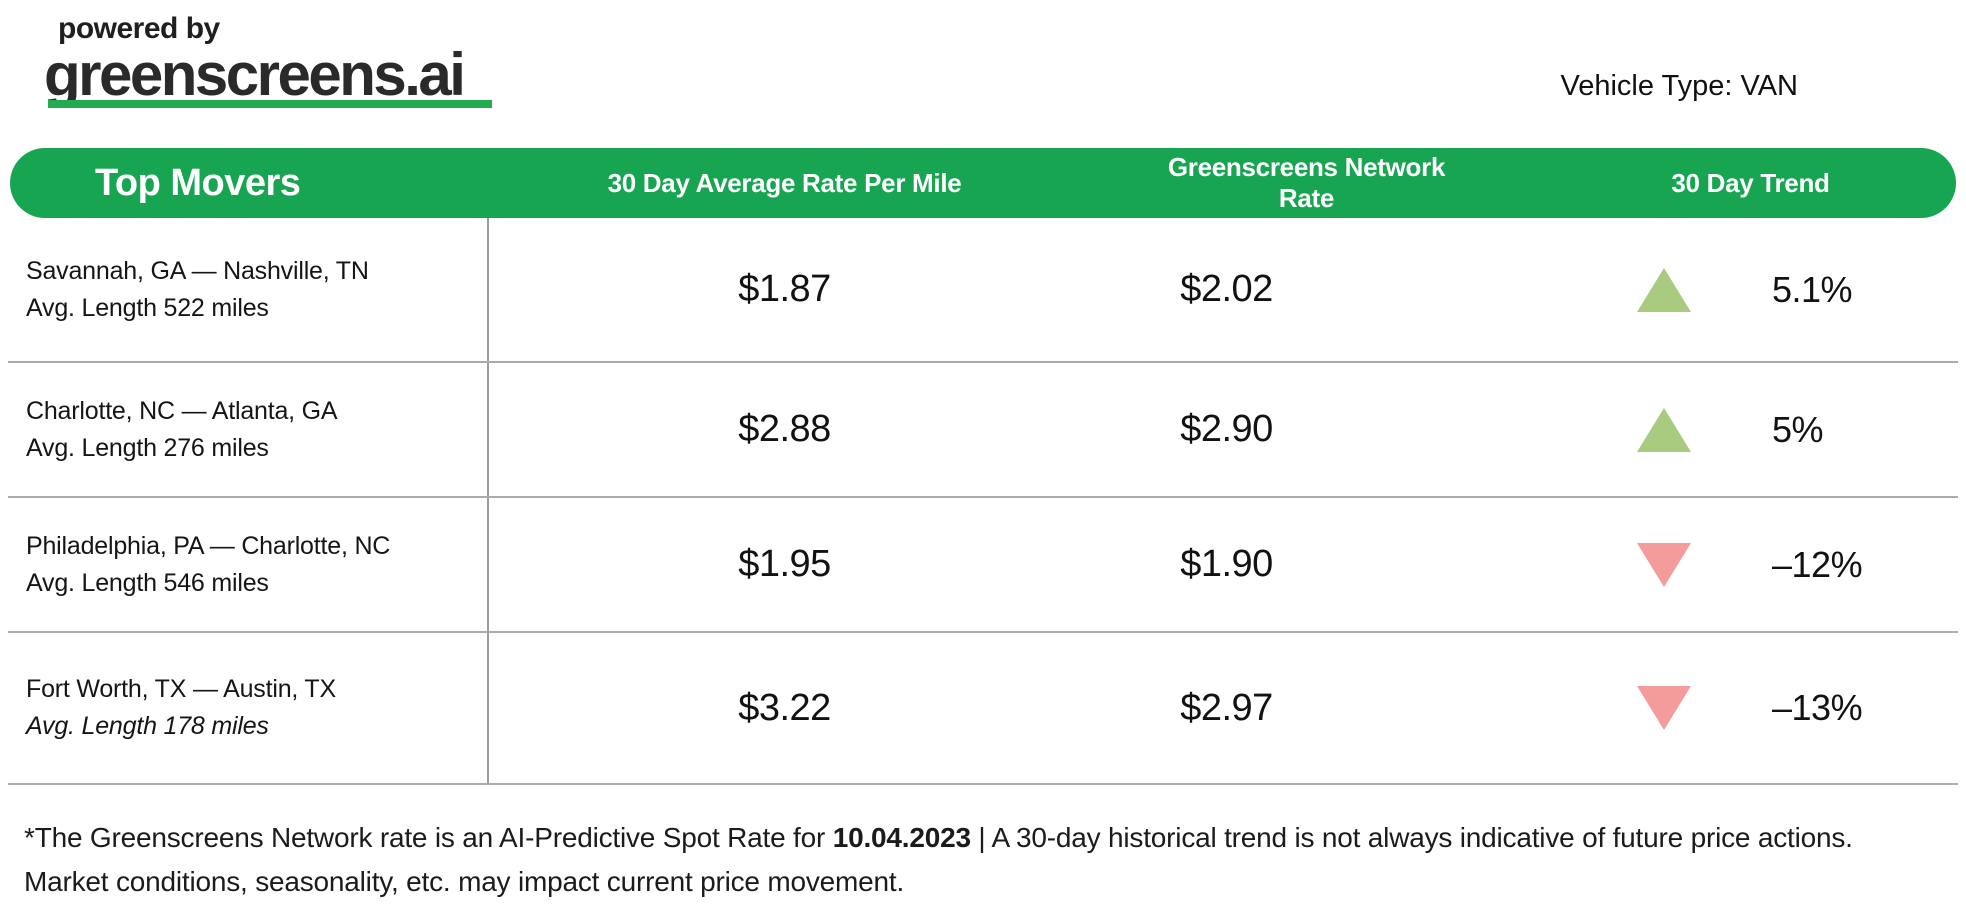 This screenshot has width=1966, height=920. What do you see at coordinates (139, 28) in the screenshot?
I see `powered-by-text: powered by` at bounding box center [139, 28].